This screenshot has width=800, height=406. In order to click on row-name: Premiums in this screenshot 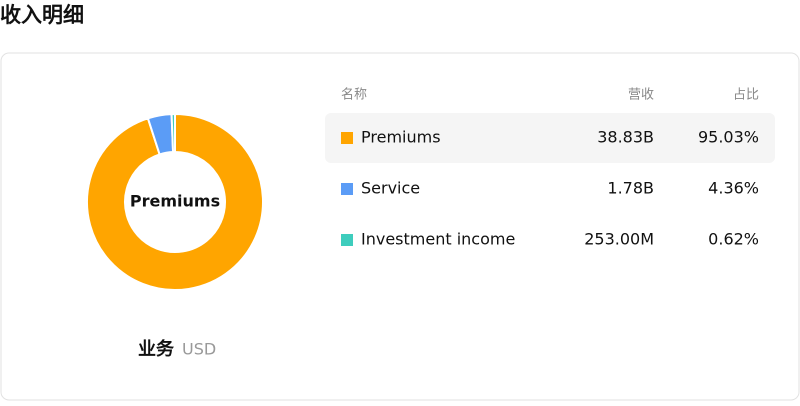, I will do `click(401, 137)`.